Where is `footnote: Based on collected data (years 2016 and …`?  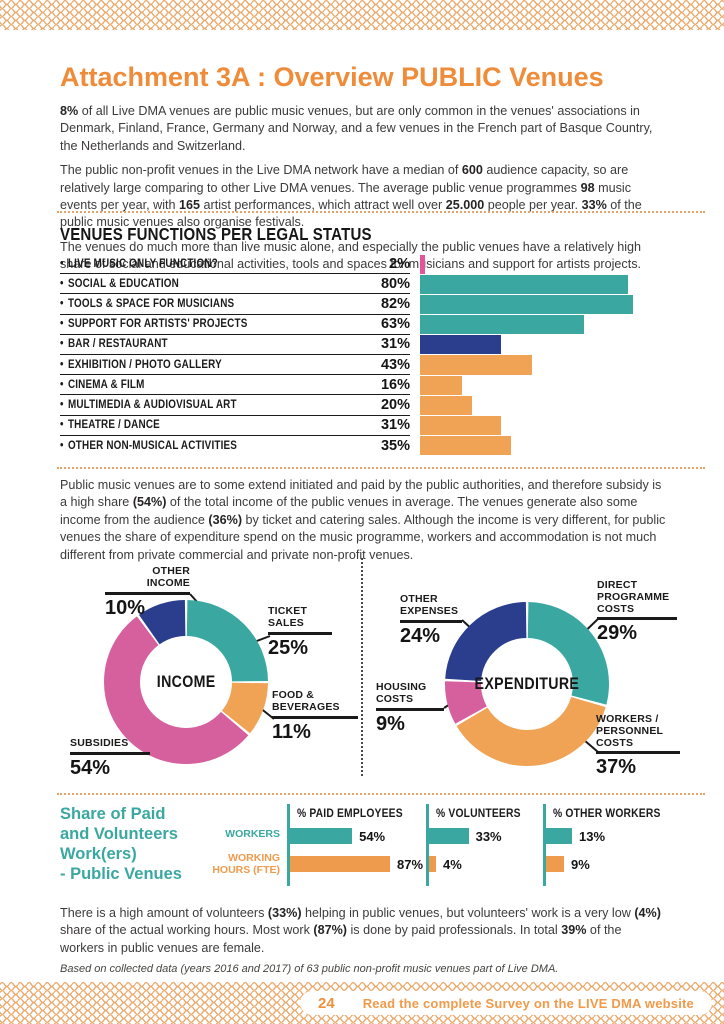
footnote: Based on collected data (years 2016 and … is located at coordinates (309, 969).